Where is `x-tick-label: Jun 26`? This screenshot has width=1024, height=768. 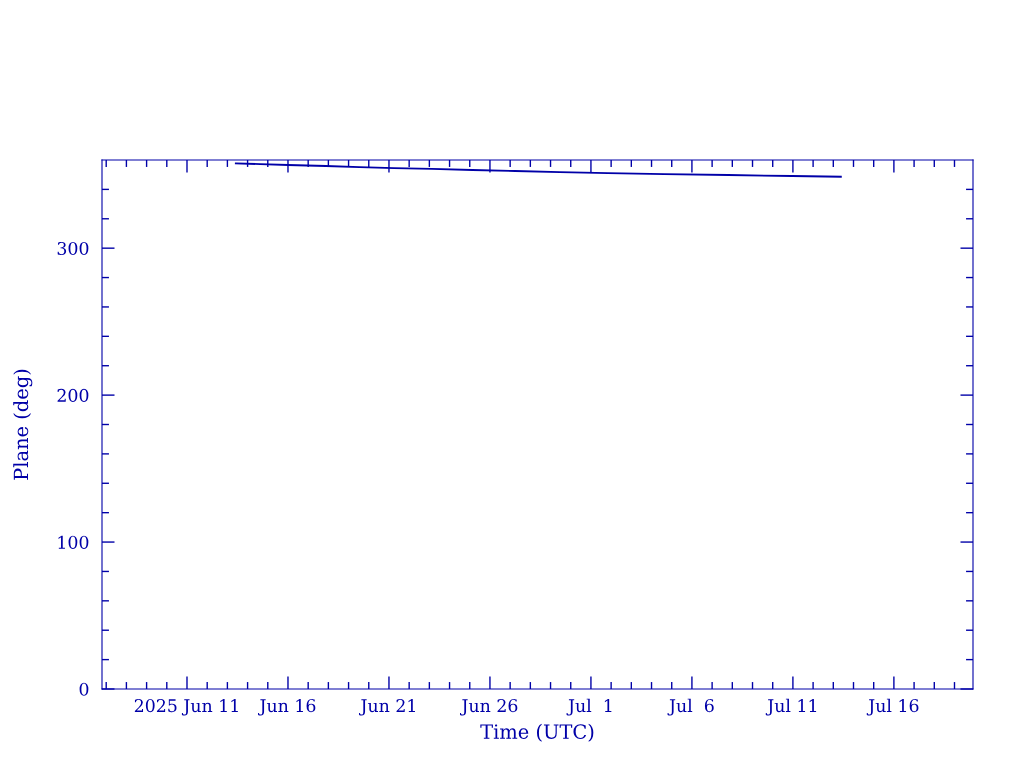 x-tick-label: Jun 26 is located at coordinates (489, 707).